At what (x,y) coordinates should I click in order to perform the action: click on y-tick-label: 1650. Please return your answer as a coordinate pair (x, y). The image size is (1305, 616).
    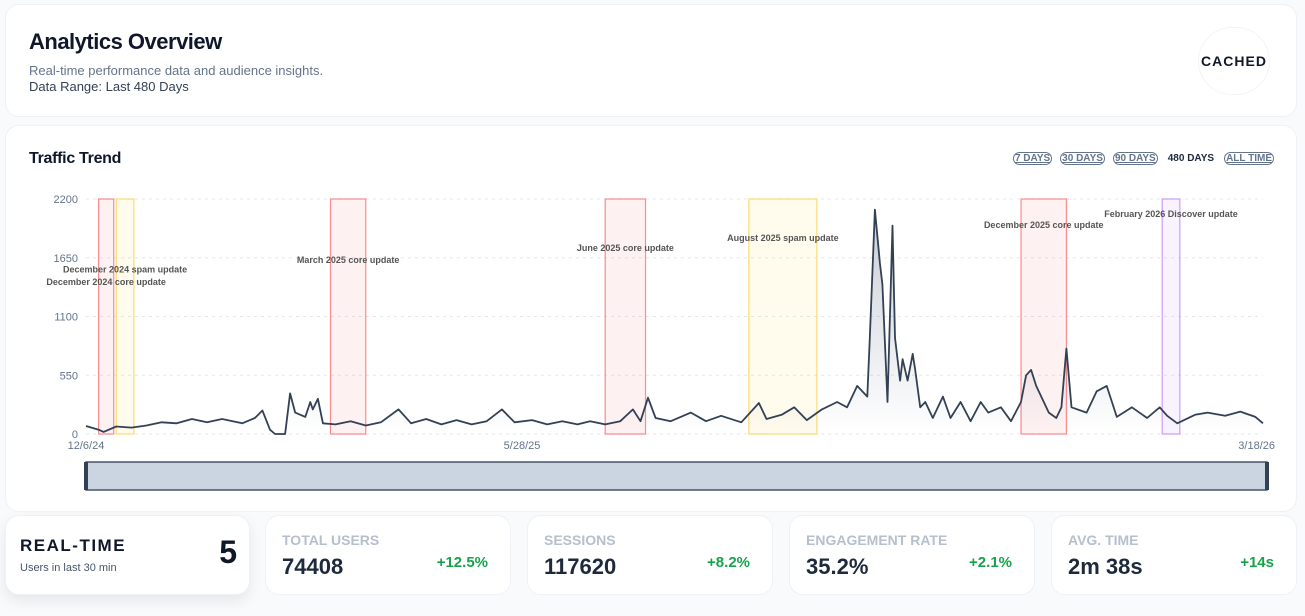
    Looking at the image, I should click on (66, 259).